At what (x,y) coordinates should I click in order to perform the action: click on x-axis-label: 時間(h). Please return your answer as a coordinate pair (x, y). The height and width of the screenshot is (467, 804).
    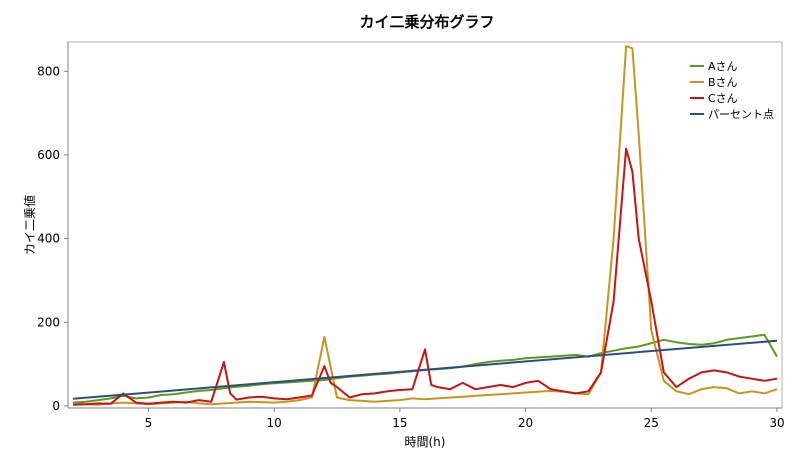
    Looking at the image, I should click on (425, 442).